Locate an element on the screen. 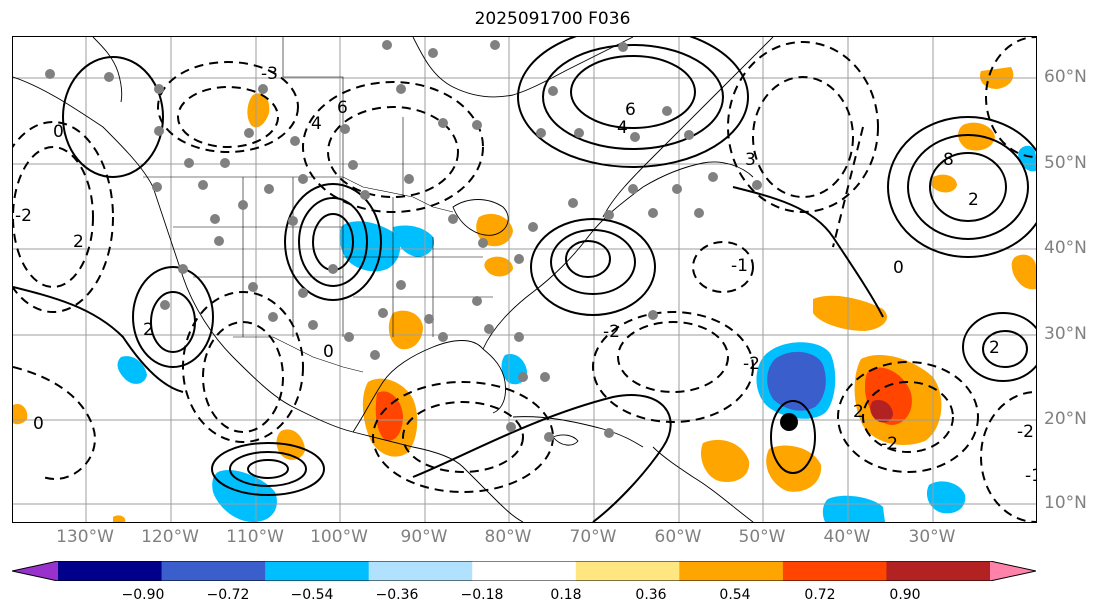 The image size is (1105, 615). contour-label: 8 is located at coordinates (948, 160).